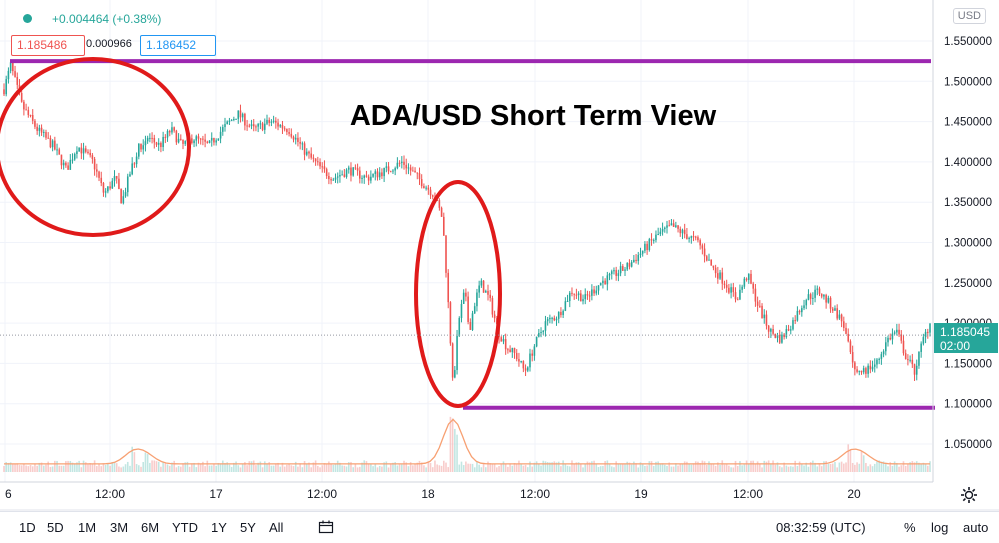  Describe the element at coordinates (87, 527) in the screenshot. I see `range-1m: 1M` at that location.